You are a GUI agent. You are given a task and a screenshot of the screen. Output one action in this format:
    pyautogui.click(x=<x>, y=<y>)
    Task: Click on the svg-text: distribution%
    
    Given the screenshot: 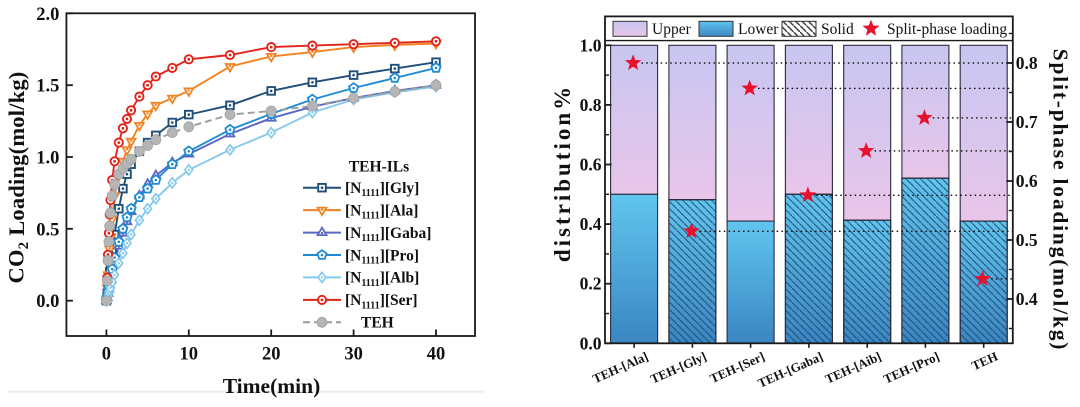 What is the action you would take?
    pyautogui.click(x=562, y=173)
    